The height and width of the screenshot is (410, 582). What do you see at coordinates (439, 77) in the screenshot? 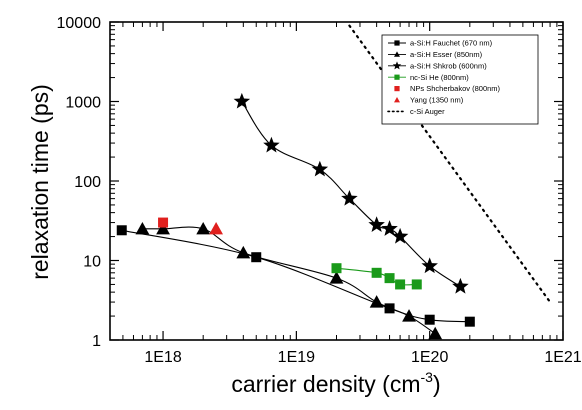
I see `legend-label-3: nc-Si He (800nm)` at bounding box center [439, 77].